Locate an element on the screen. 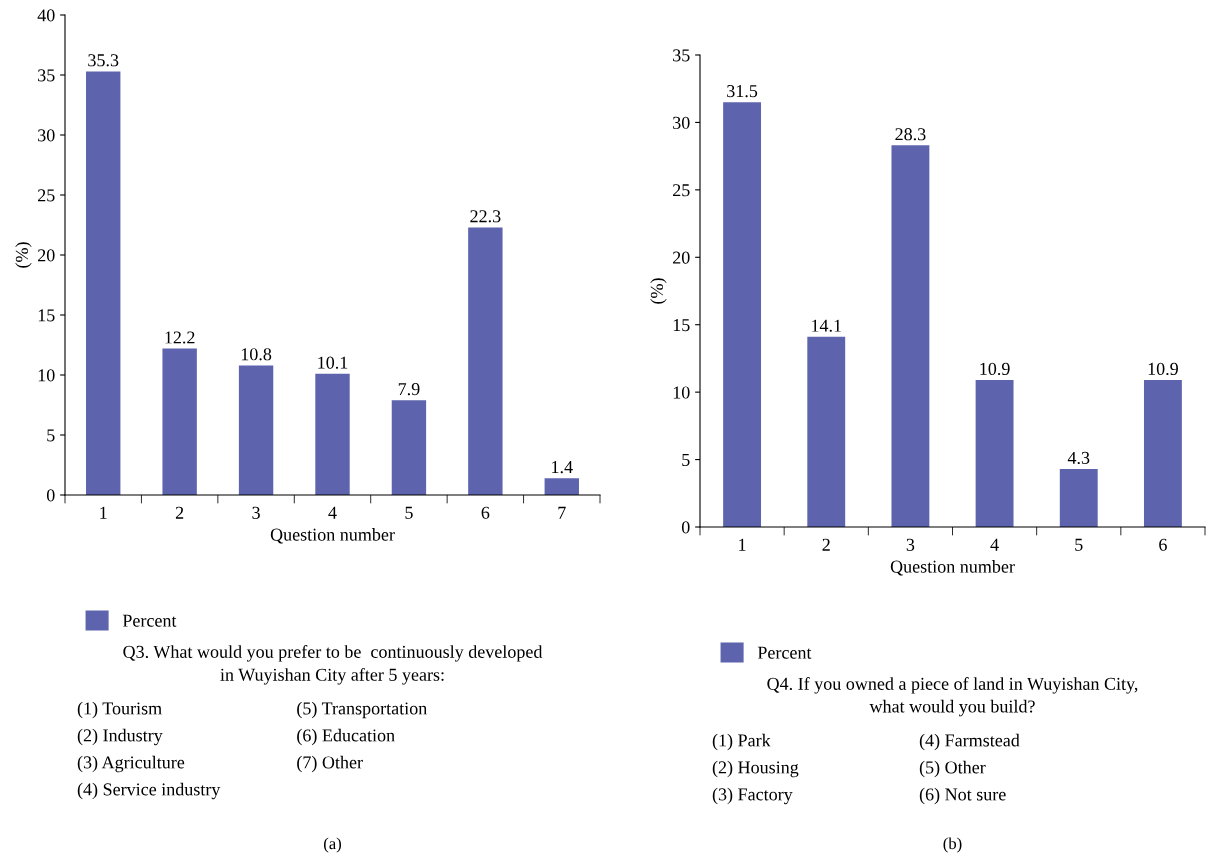 This screenshot has height=859, width=1223. data-label: 10.1 is located at coordinates (333, 362).